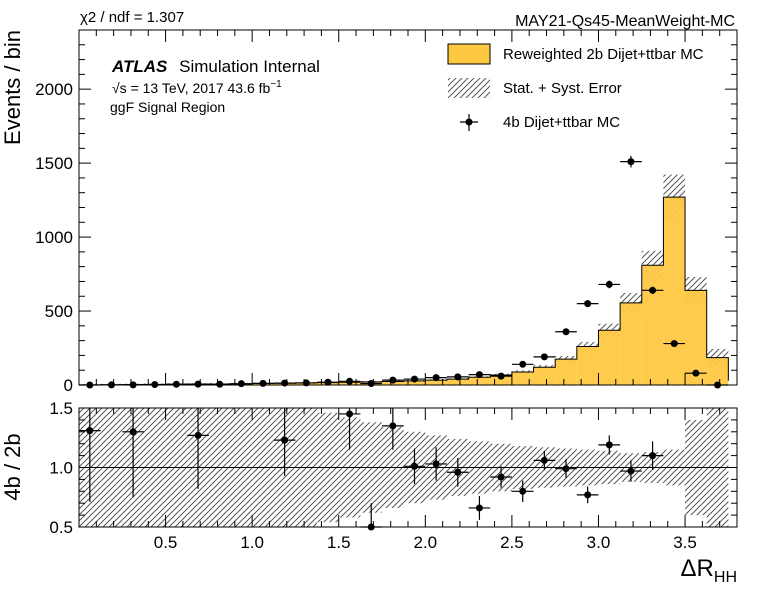  I want to click on main-ytick-label: 1000, so click(54, 237).